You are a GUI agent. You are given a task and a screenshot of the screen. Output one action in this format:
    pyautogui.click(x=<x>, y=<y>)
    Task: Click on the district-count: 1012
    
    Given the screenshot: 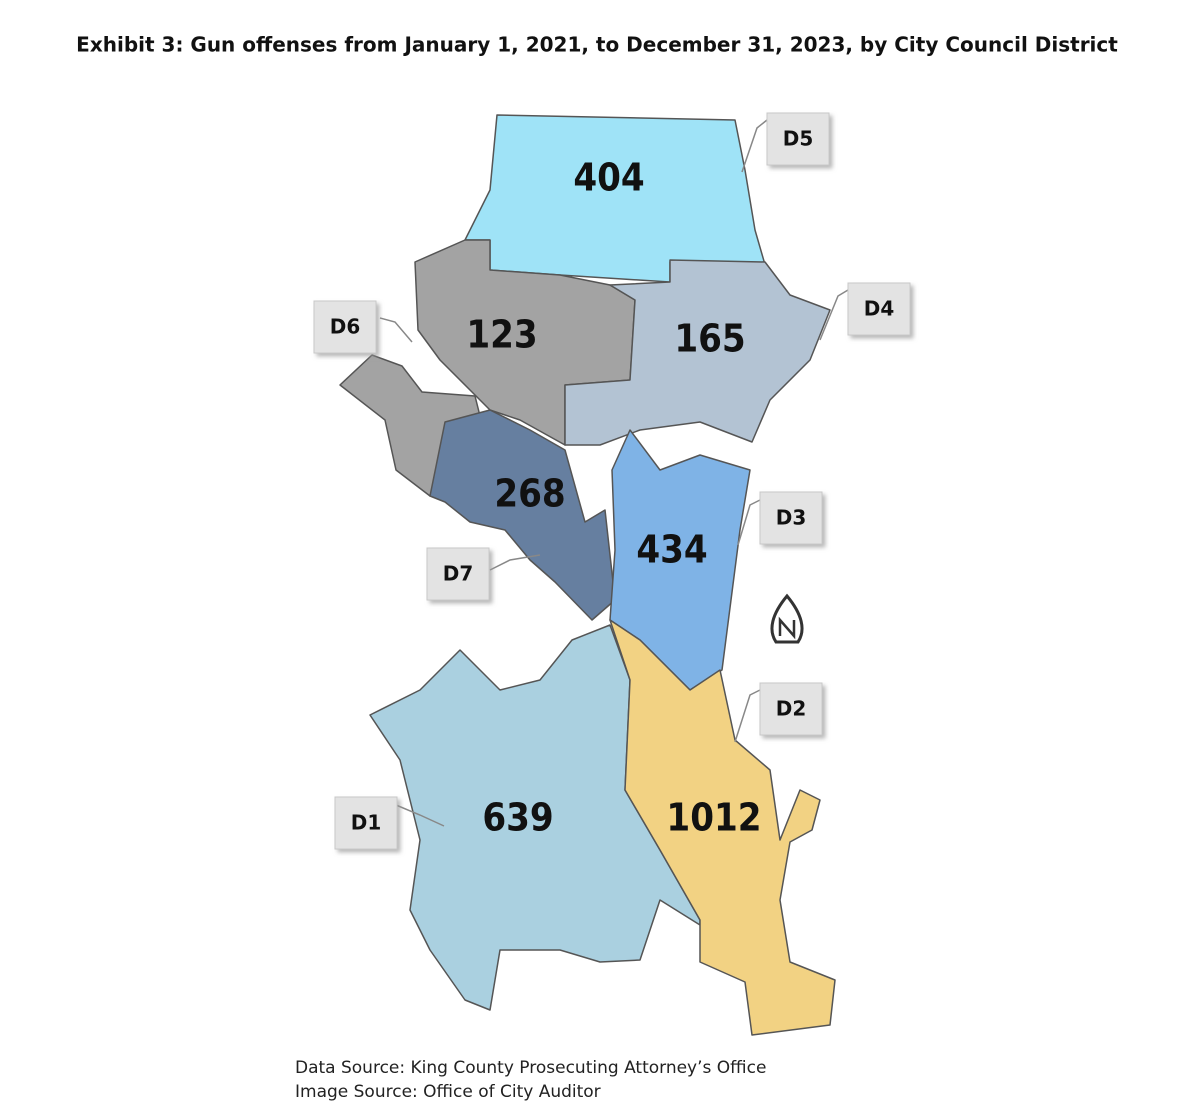 What is the action you would take?
    pyautogui.click(x=713, y=818)
    